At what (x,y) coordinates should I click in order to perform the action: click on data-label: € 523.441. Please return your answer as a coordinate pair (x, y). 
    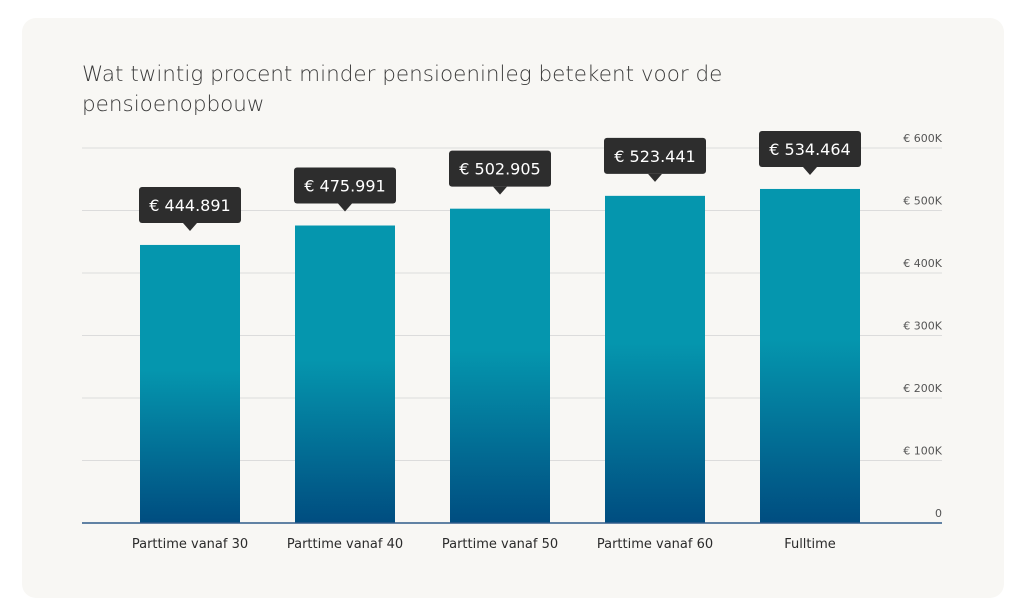
    Looking at the image, I should click on (655, 159).